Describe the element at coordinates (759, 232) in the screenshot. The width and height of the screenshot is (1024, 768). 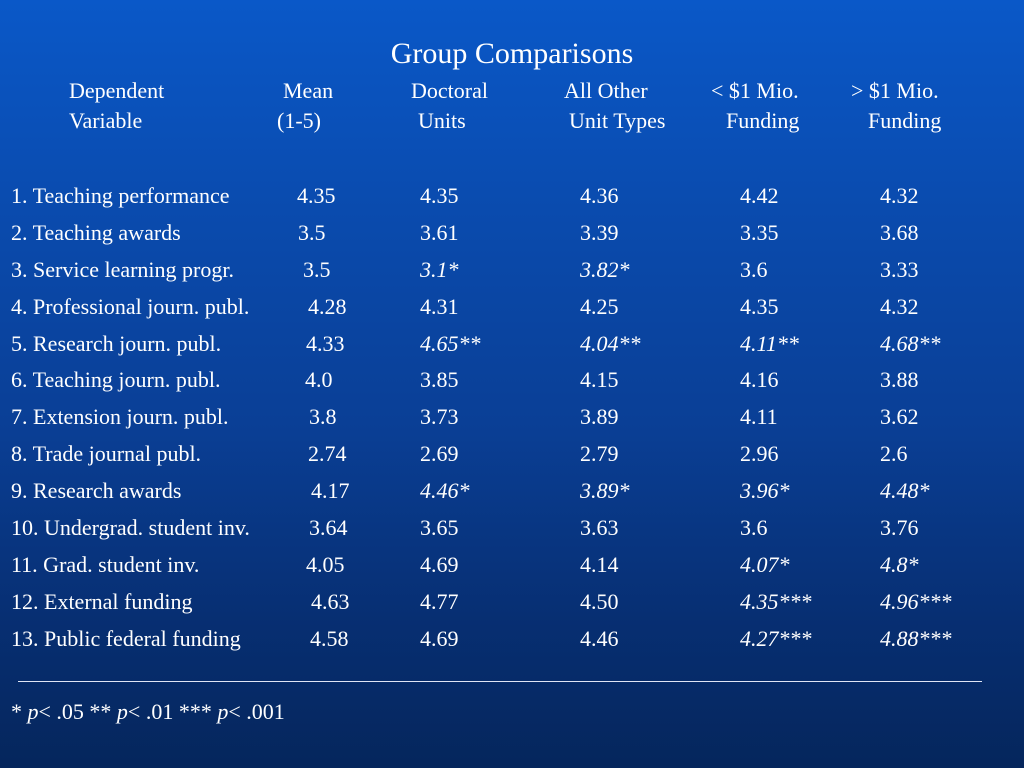
I see `under-1mio-value: 3.35` at that location.